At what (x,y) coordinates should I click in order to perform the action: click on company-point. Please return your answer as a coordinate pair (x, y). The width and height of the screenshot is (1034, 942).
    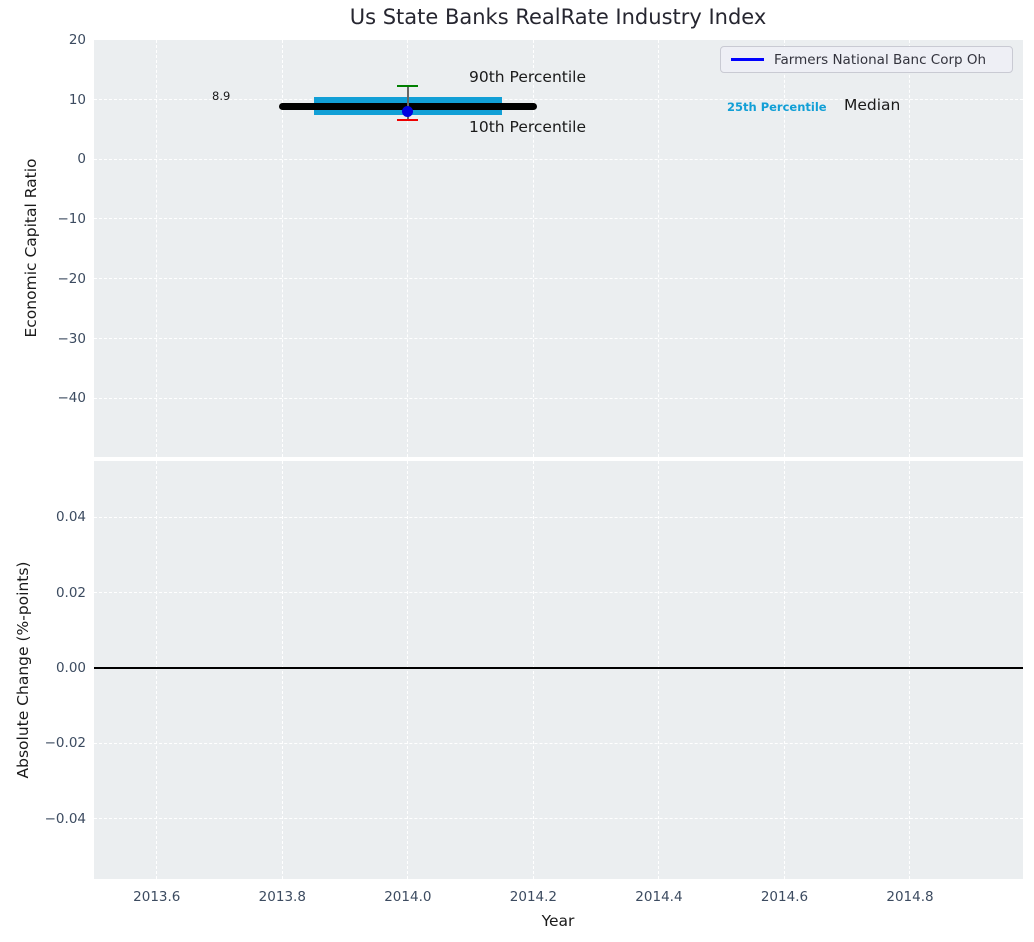
    Looking at the image, I should click on (408, 112).